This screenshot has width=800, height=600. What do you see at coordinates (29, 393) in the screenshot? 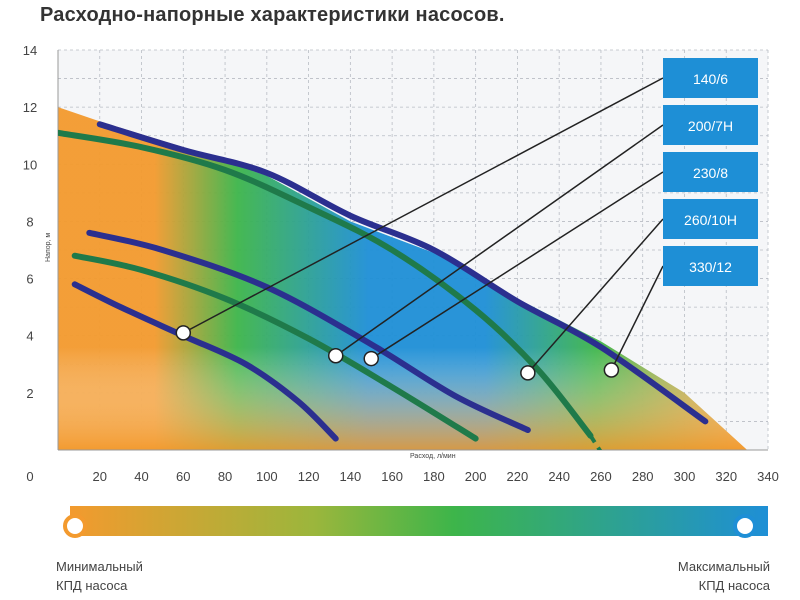
I see `y-tick-label: 2` at bounding box center [29, 393].